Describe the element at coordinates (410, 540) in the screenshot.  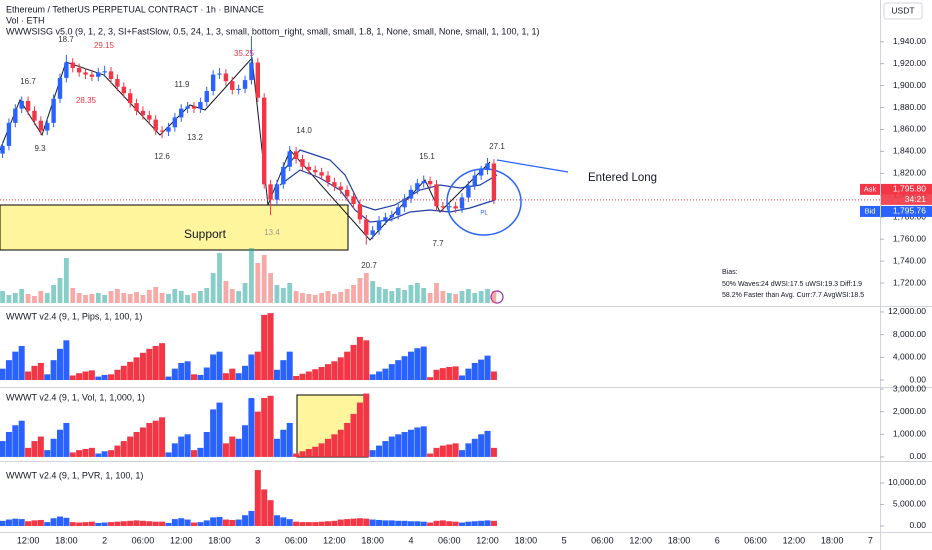
I see `x-tick-label: 4` at that location.